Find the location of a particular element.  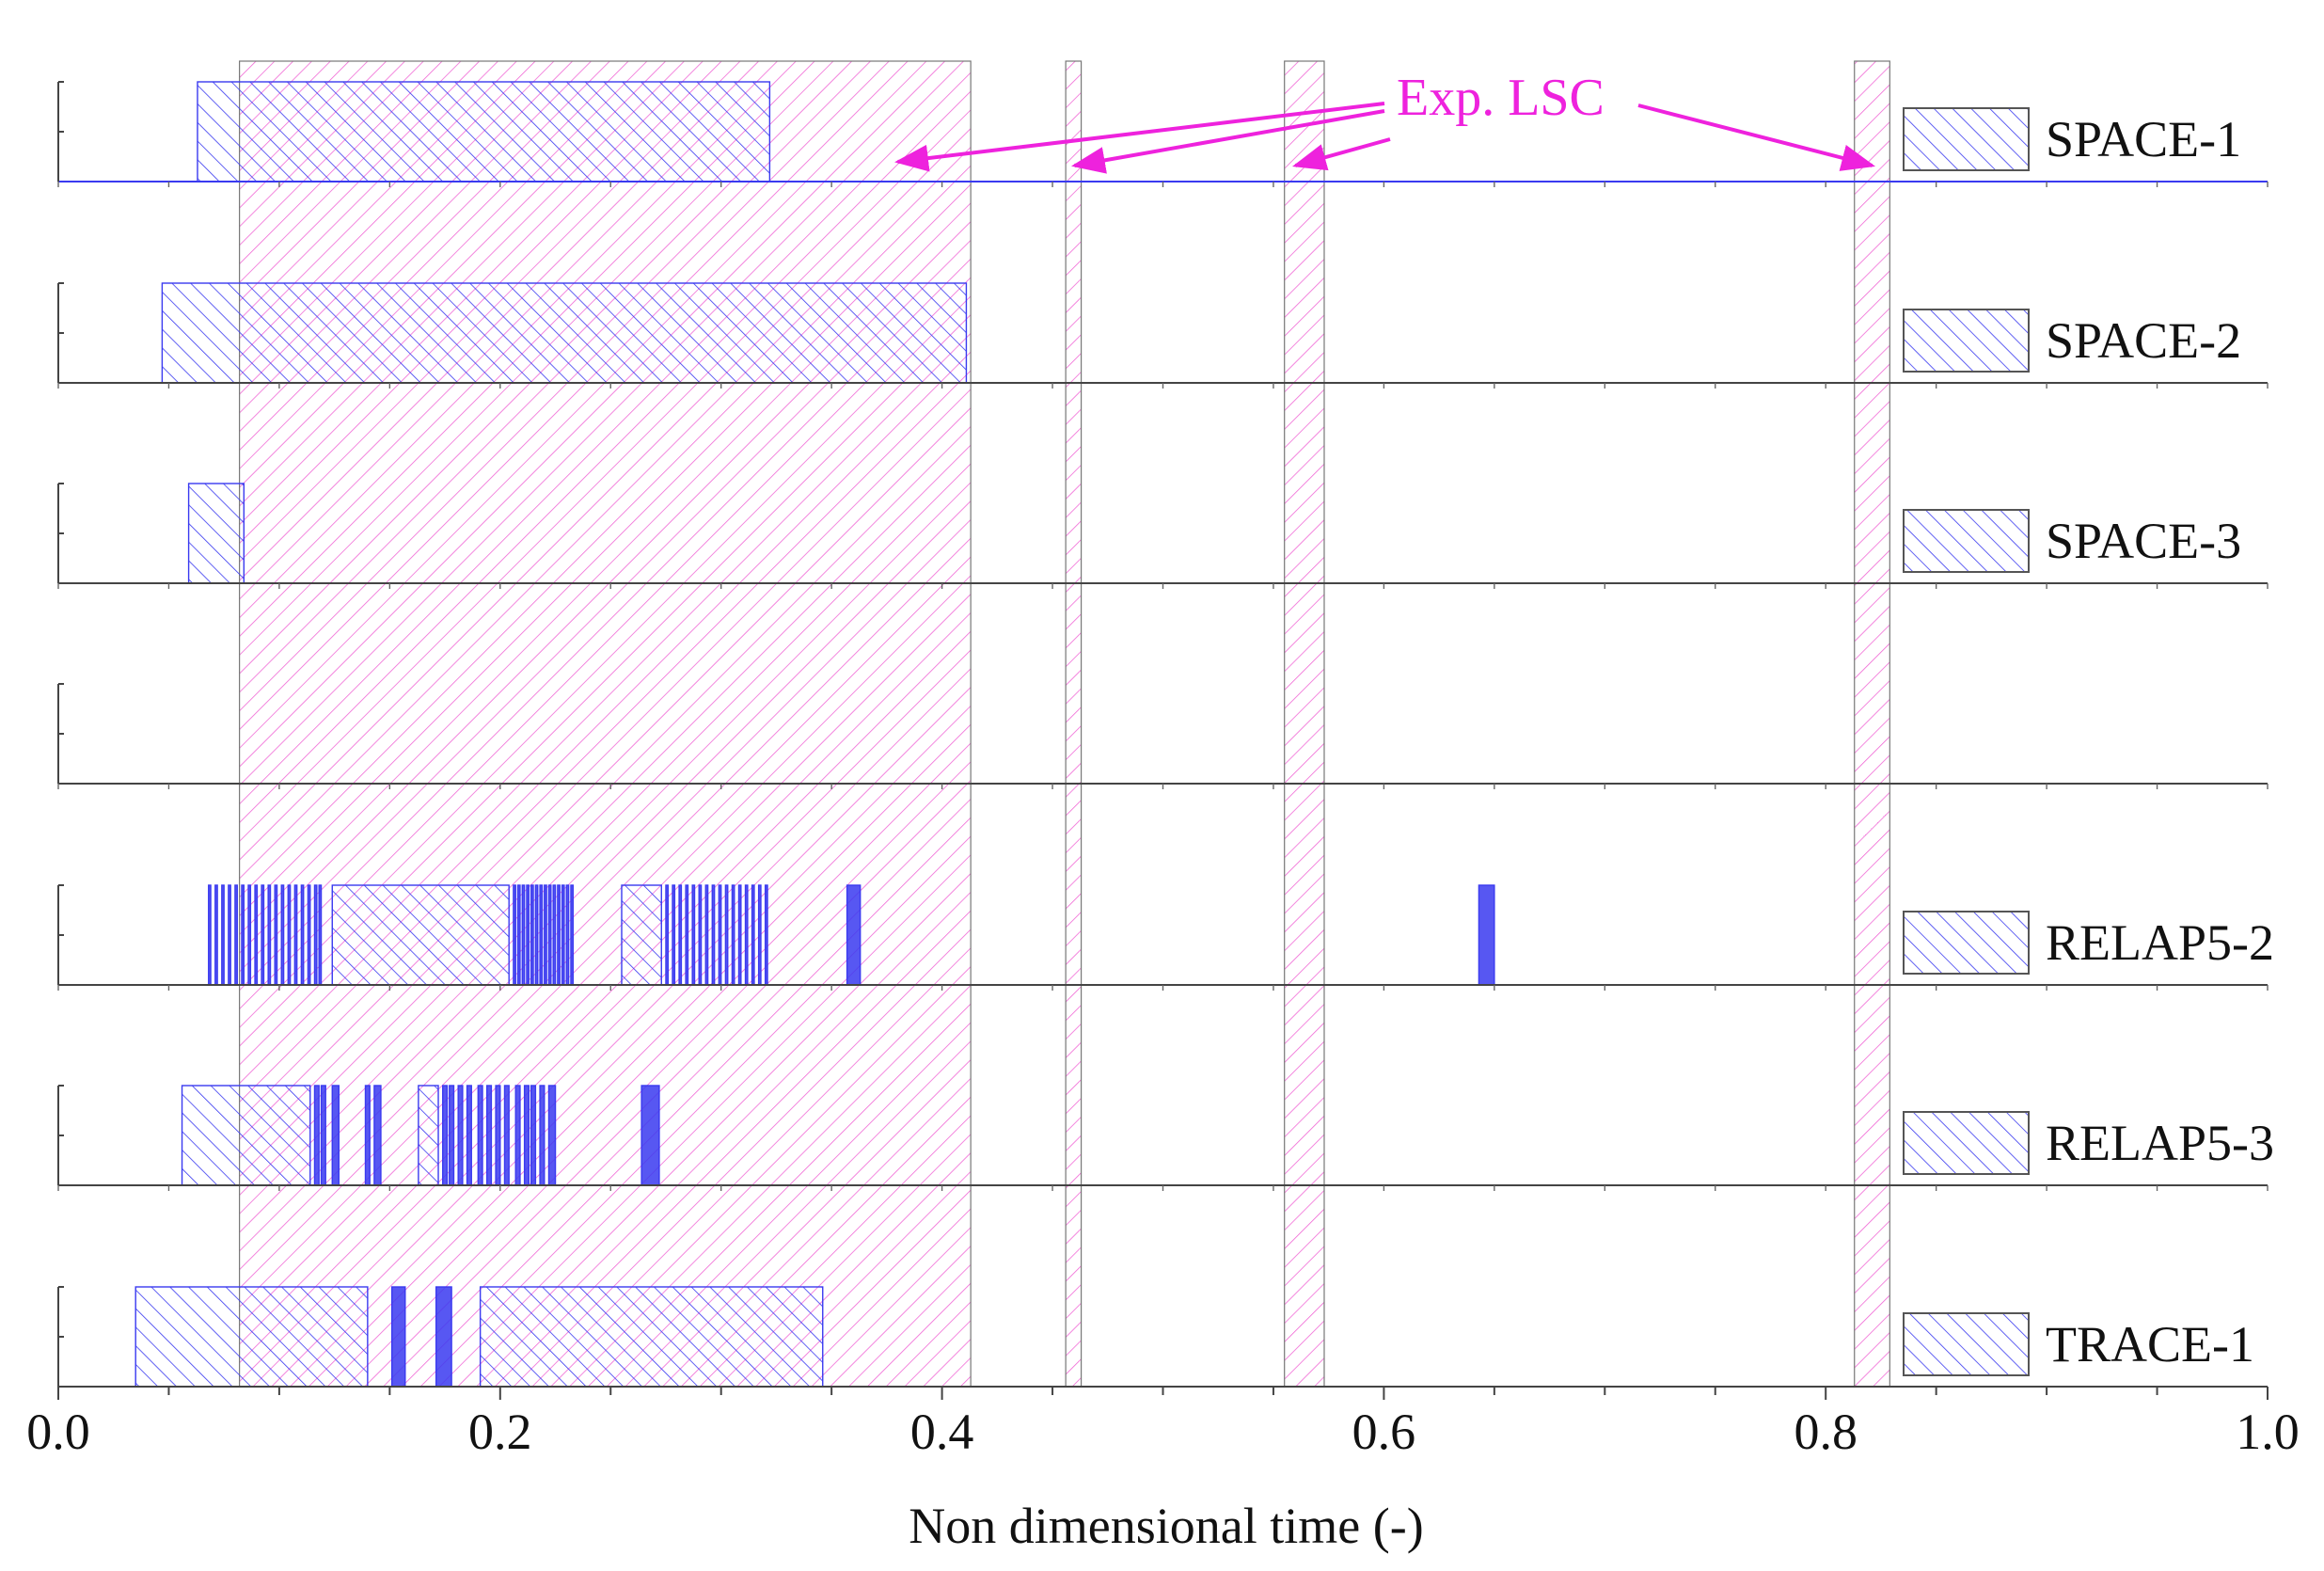

x-tick-label: 0.0 is located at coordinates (58, 1432).